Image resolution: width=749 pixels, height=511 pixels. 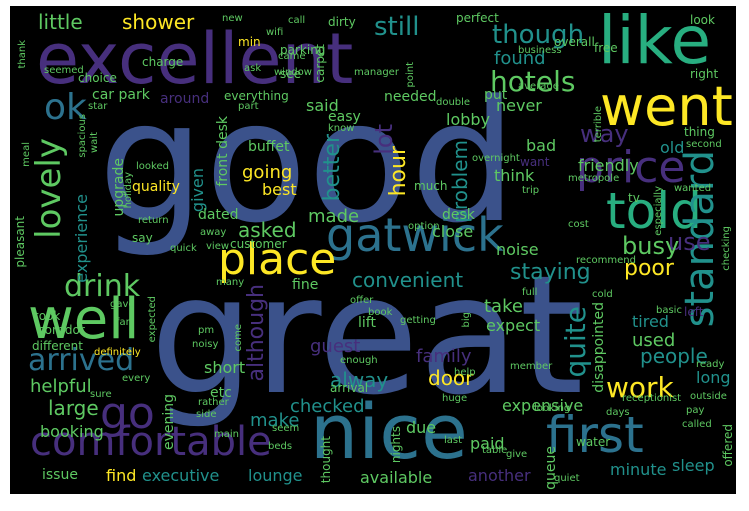 I want to click on word-everything: everything, so click(x=256, y=96).